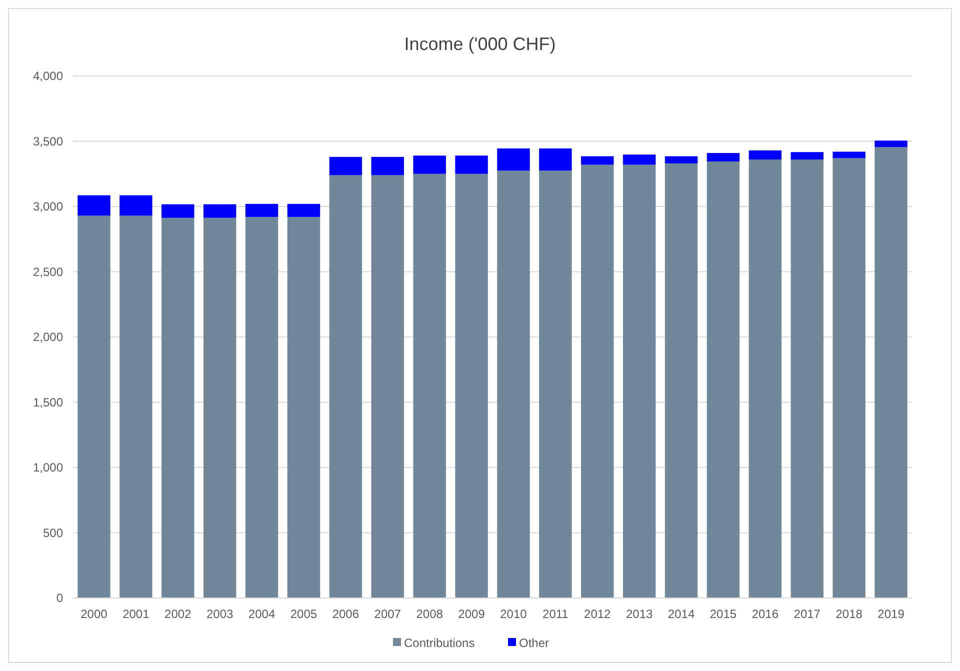 The width and height of the screenshot is (960, 671). What do you see at coordinates (765, 614) in the screenshot?
I see `x-tick-label: 2016` at bounding box center [765, 614].